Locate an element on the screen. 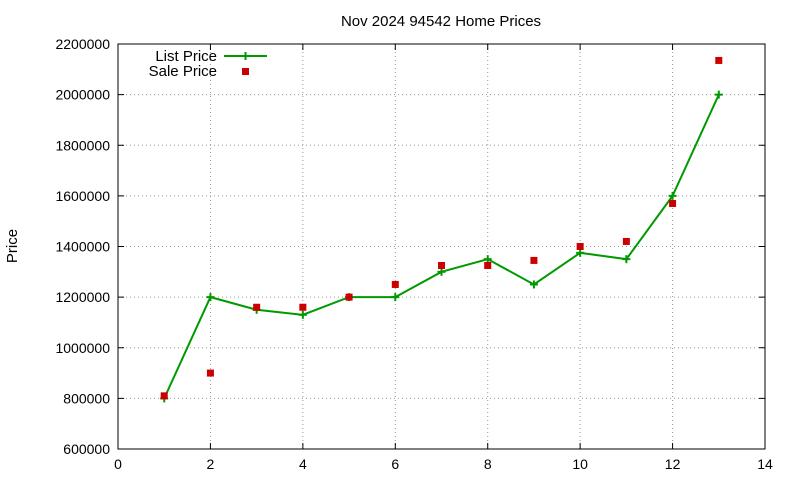 The width and height of the screenshot is (800, 480). y-tick-label: 2000000 is located at coordinates (82, 95).